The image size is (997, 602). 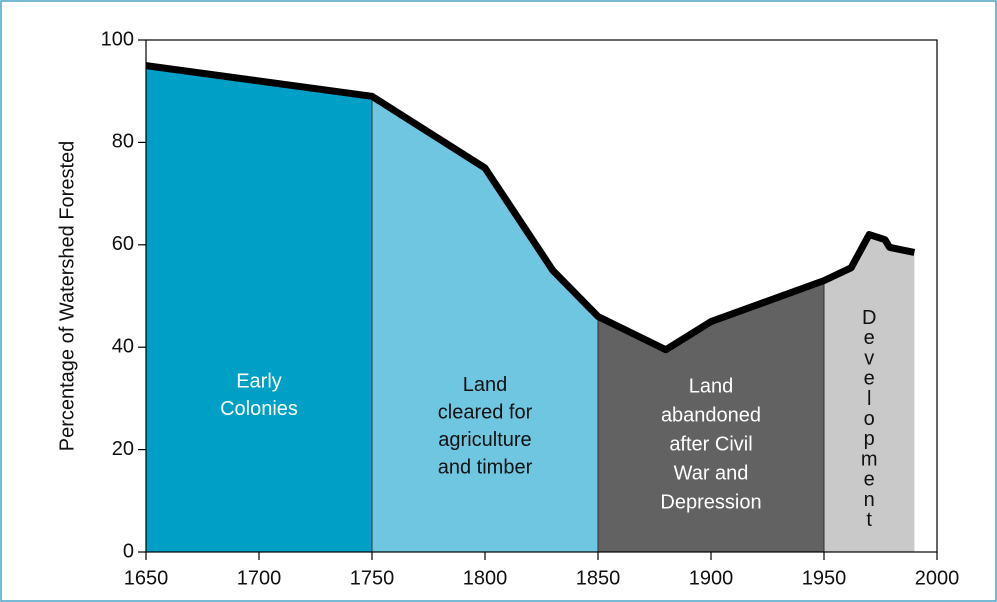 I want to click on x-tick-label: 1900, so click(x=711, y=578).